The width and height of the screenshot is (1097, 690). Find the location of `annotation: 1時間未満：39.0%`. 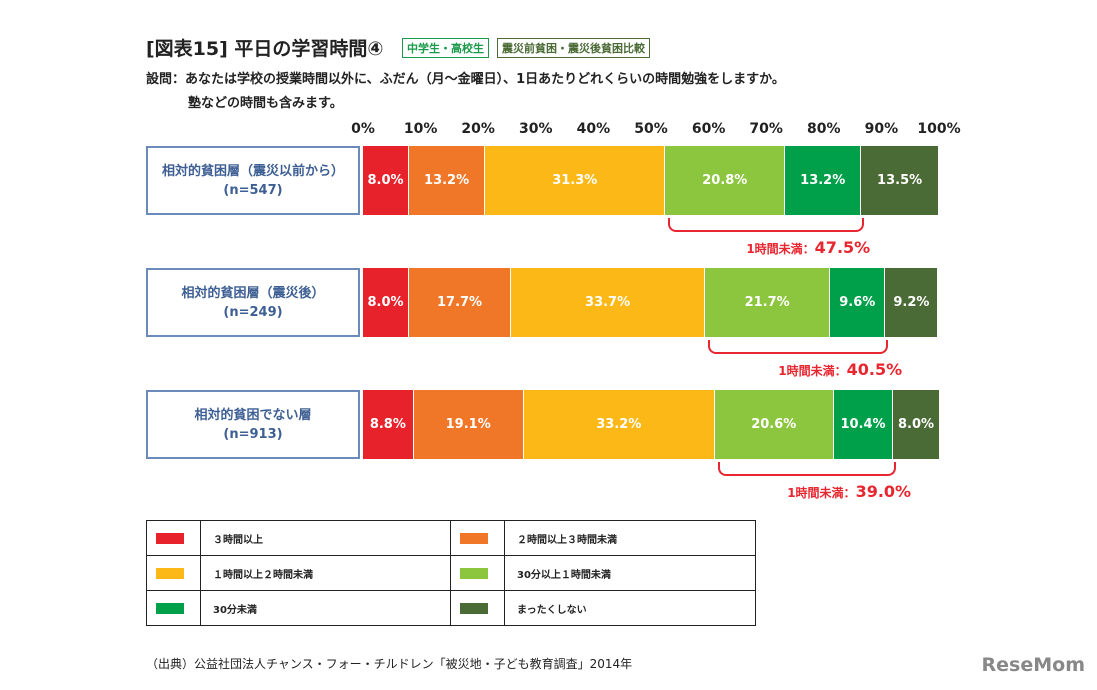

annotation: 1時間未満：39.0% is located at coordinates (849, 491).